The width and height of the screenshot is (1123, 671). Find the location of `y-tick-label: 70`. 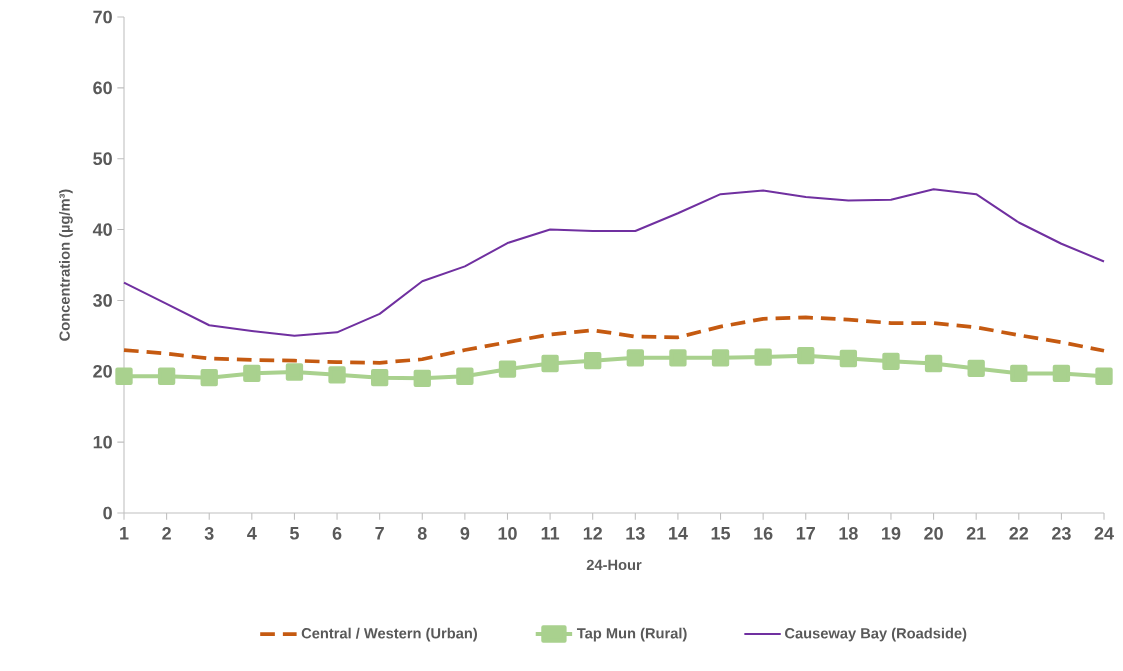

y-tick-label: 70 is located at coordinates (102, 17).